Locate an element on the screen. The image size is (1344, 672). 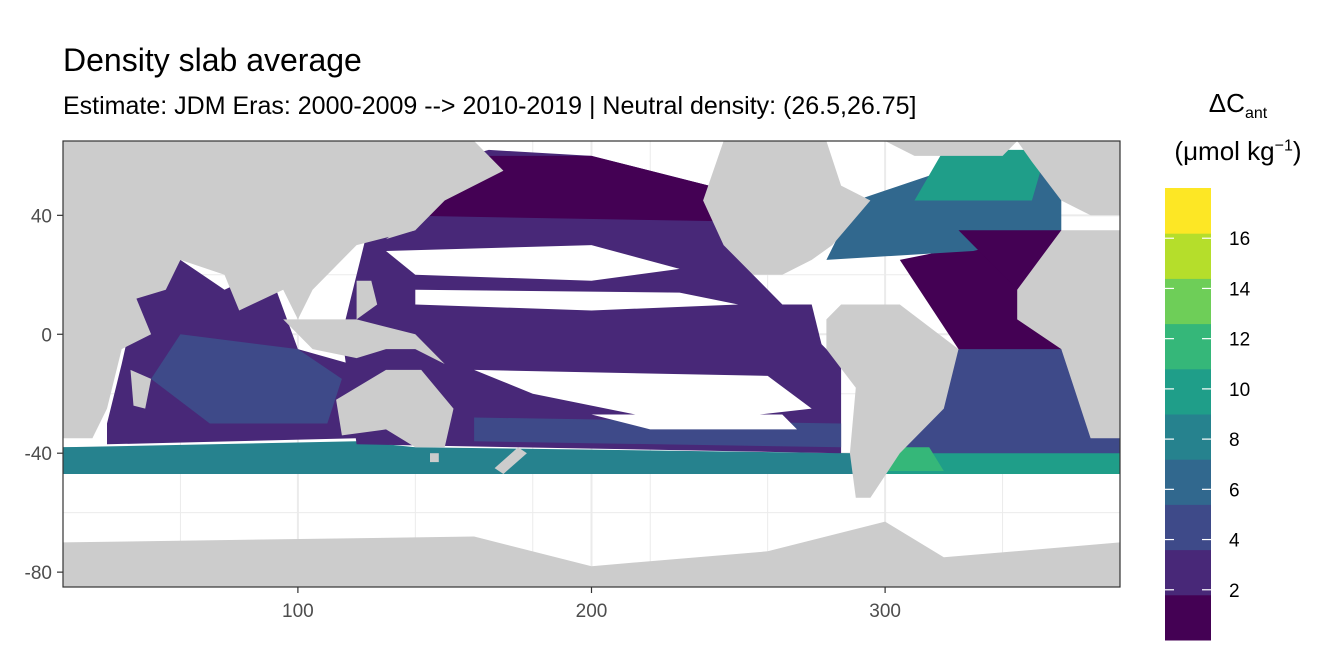
colorbar-legend: 2 4 6 8 10 12 14 16 is located at coordinates (1208, 414).